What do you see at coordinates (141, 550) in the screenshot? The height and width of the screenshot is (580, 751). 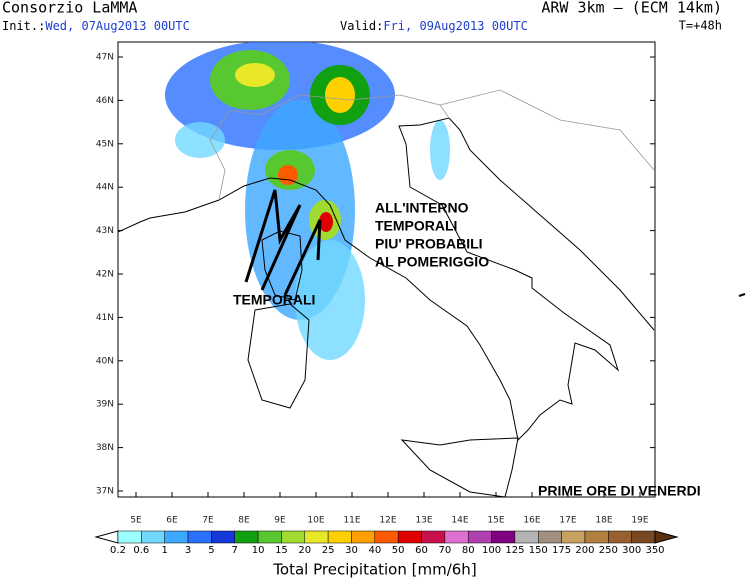 I see `colorbar-label: 0.6` at bounding box center [141, 550].